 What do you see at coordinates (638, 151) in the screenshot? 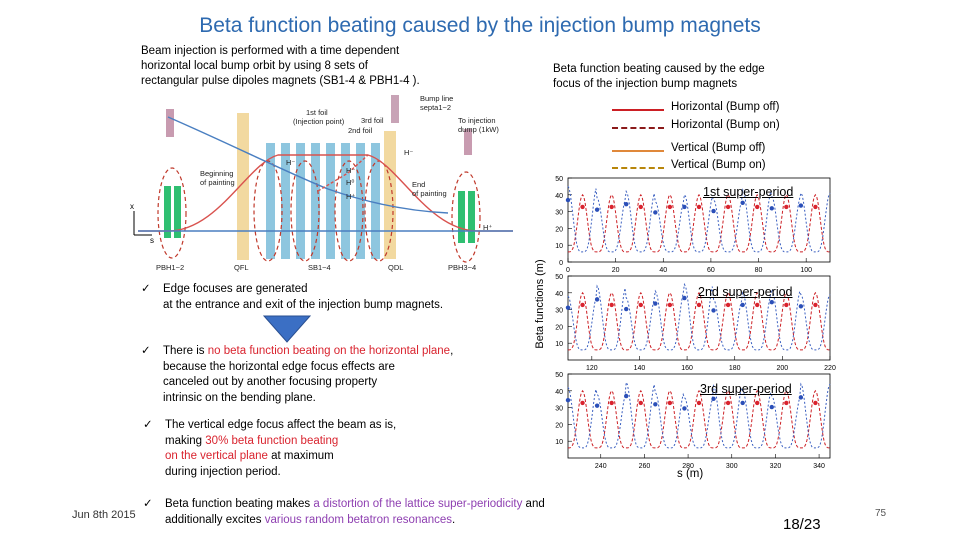
I see `legend-swatch-v-off` at bounding box center [638, 151].